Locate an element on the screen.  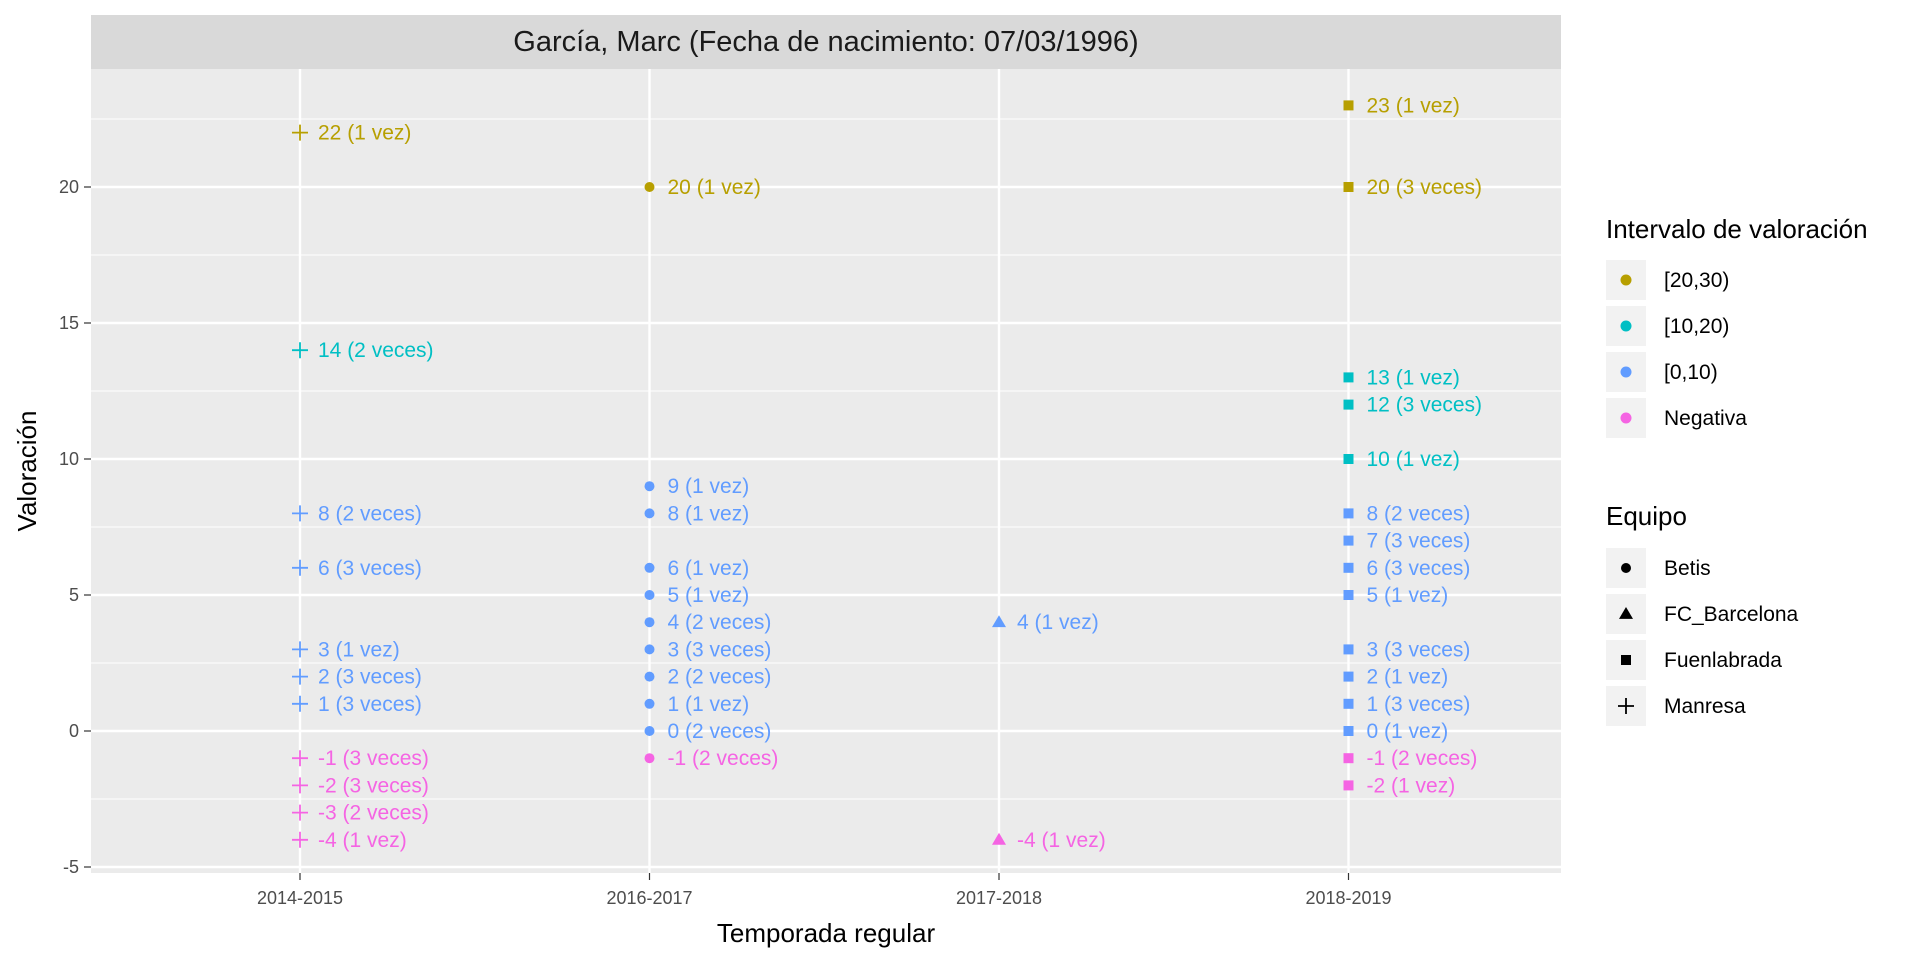
y-tick-label: 10 is located at coordinates (69, 459).